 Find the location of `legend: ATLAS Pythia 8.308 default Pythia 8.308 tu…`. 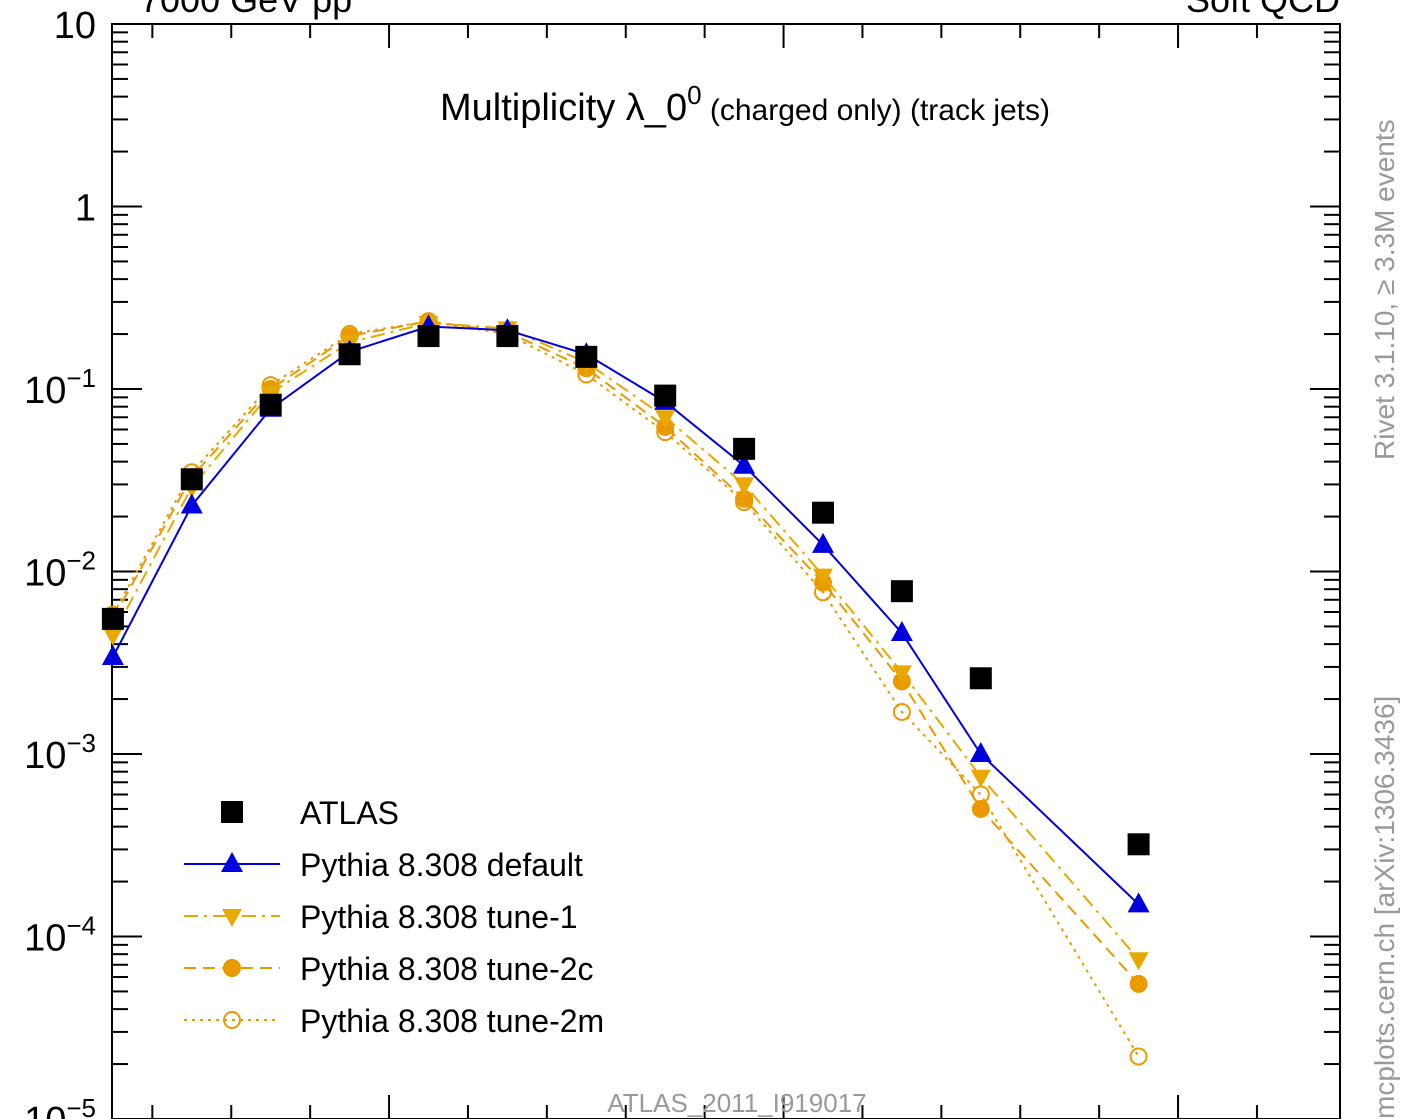

legend: ATLAS Pythia 8.308 default Pythia 8.308 tu… is located at coordinates (394, 917).